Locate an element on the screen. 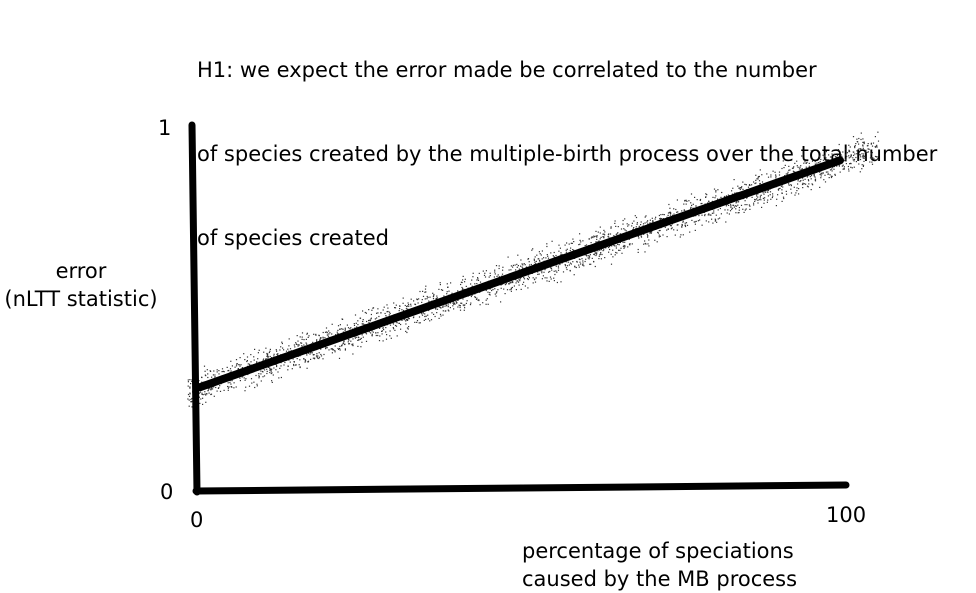 This screenshot has width=976, height=593. x-axis-label-line: caused by the MB process is located at coordinates (660, 579).